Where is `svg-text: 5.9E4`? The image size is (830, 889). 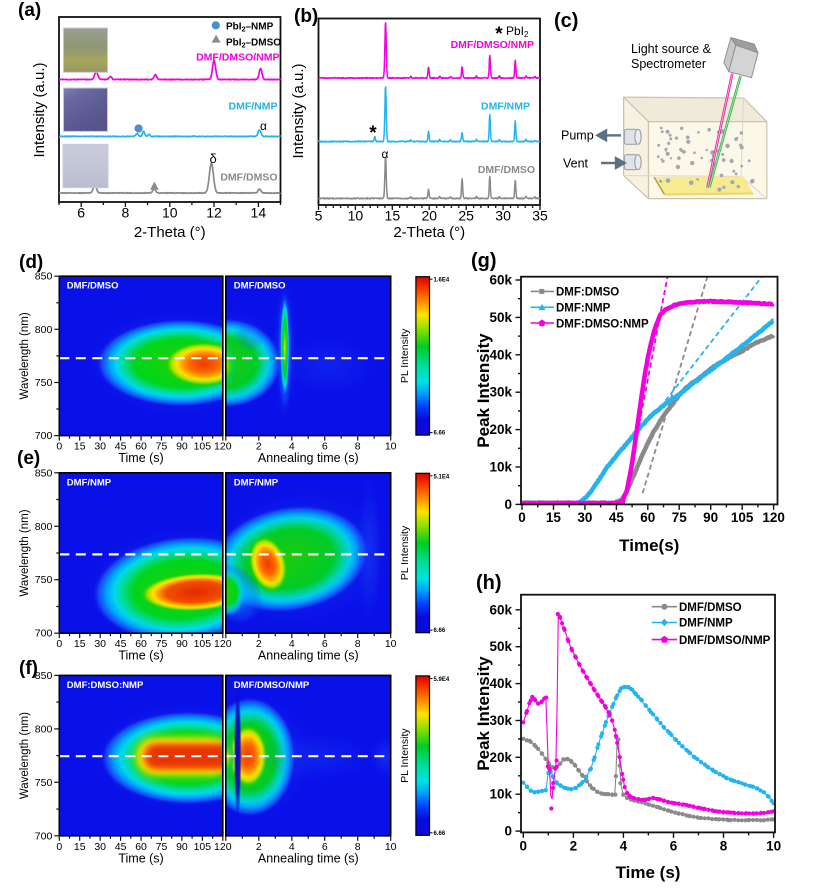
svg-text: 5.9E4 is located at coordinates (442, 680).